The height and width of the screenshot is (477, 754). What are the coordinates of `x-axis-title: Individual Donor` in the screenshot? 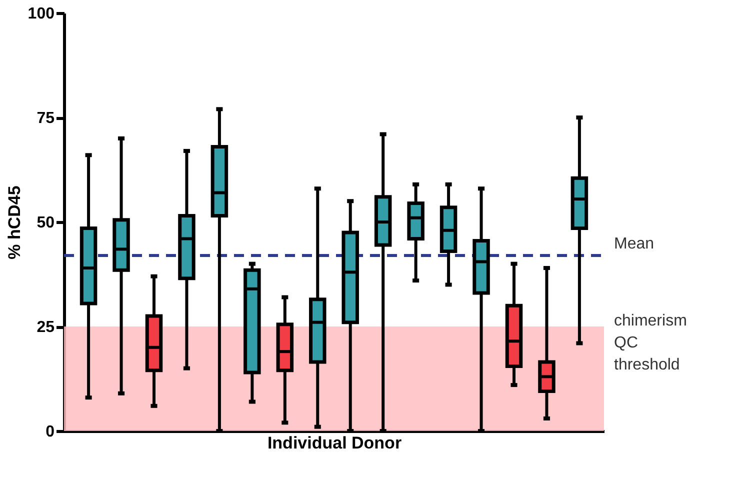 It's located at (334, 443).